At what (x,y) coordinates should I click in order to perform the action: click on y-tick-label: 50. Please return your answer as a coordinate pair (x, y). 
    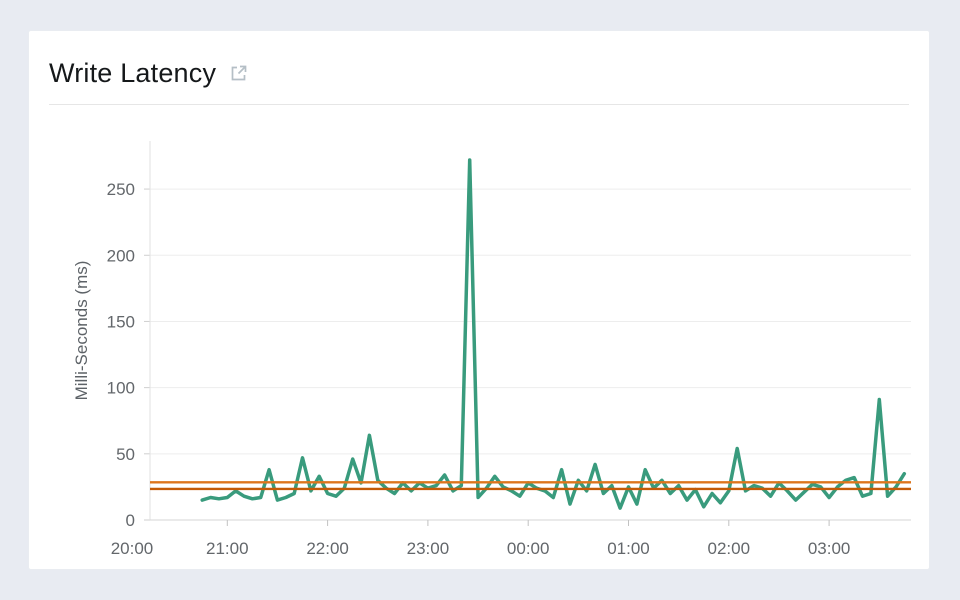
    Looking at the image, I should click on (125, 454).